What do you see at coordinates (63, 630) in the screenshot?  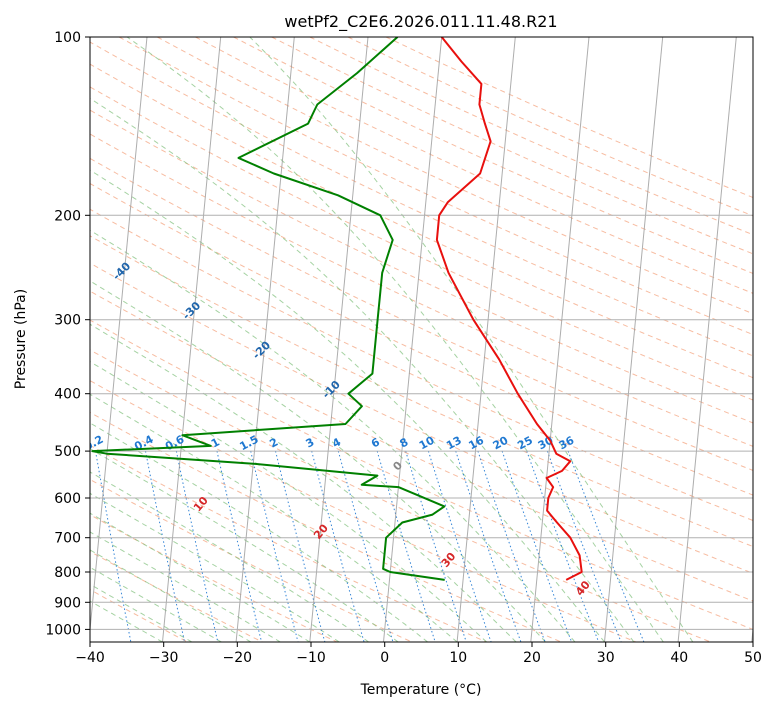 I see `y-tick-label: 1000` at bounding box center [63, 630].